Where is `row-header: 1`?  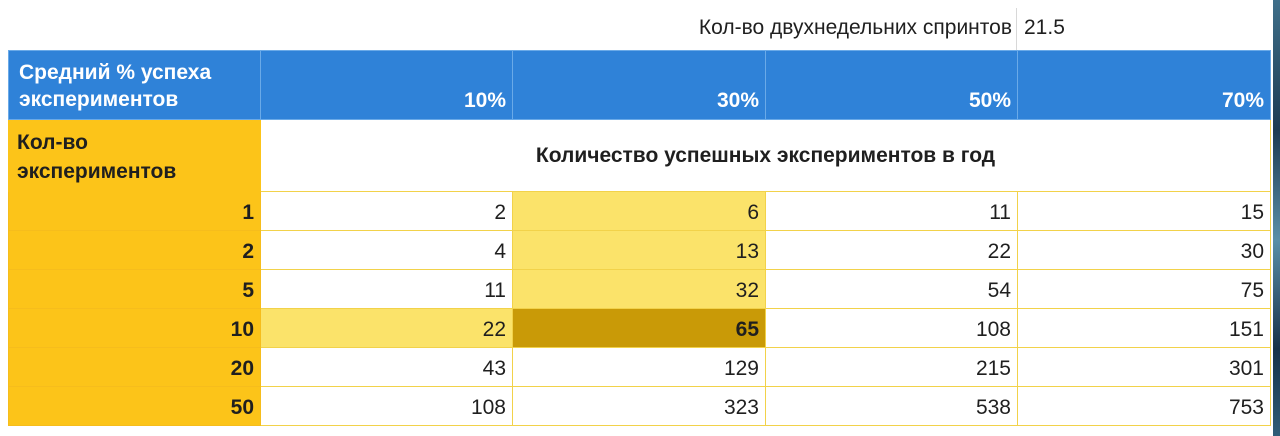 row-header: 1 is located at coordinates (134, 211).